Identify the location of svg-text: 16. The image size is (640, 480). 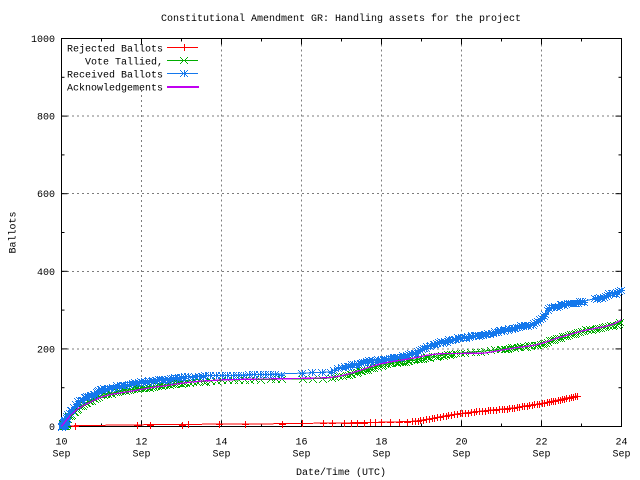
(301, 443).